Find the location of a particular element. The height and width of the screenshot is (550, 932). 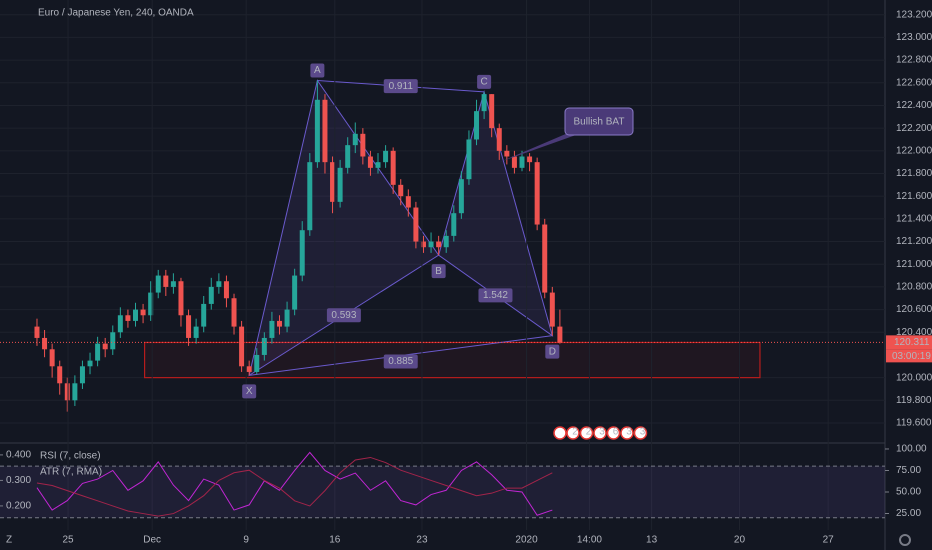

y-tick-label: 0.300 is located at coordinates (18, 480).